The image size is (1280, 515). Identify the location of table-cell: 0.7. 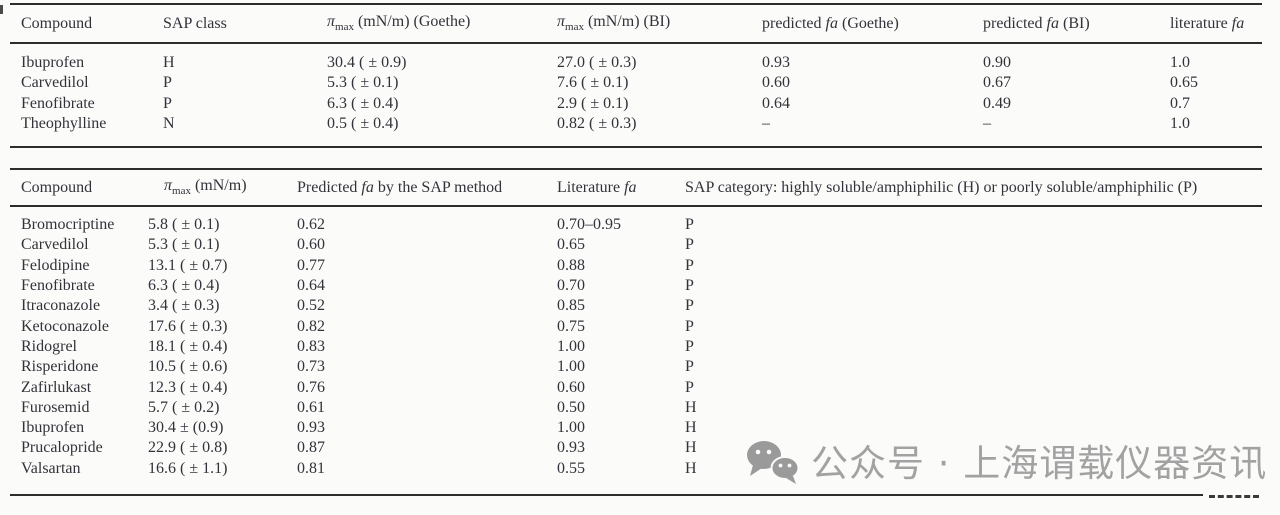
(1180, 103).